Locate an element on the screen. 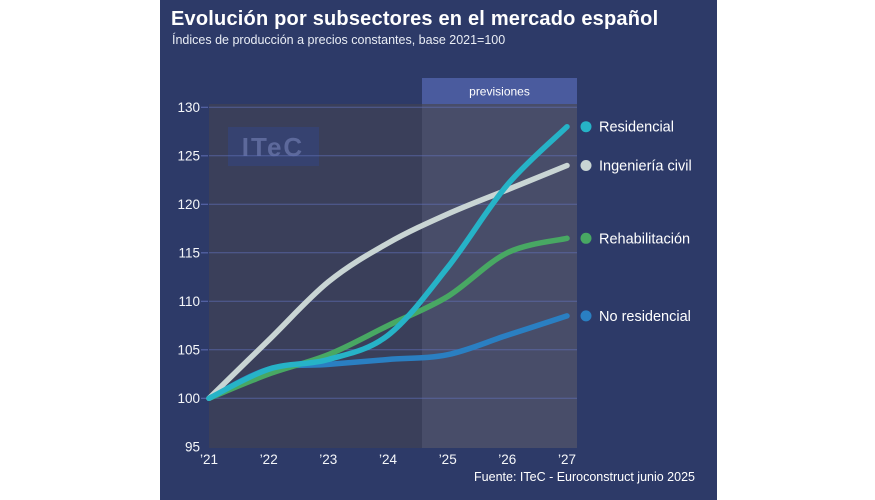 Image resolution: width=875 pixels, height=500 pixels. forecast-label-box is located at coordinates (499, 91).